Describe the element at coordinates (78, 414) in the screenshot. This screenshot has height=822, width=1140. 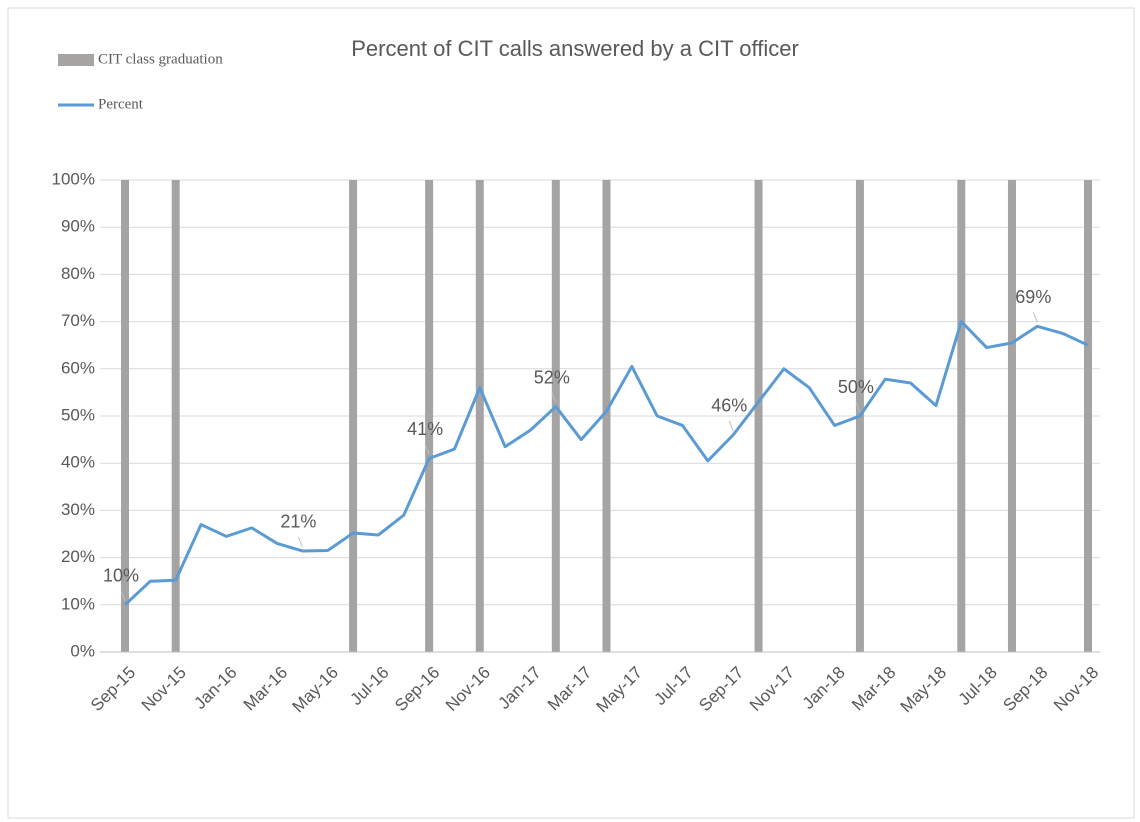
I see `y-tick-label: 50%` at that location.